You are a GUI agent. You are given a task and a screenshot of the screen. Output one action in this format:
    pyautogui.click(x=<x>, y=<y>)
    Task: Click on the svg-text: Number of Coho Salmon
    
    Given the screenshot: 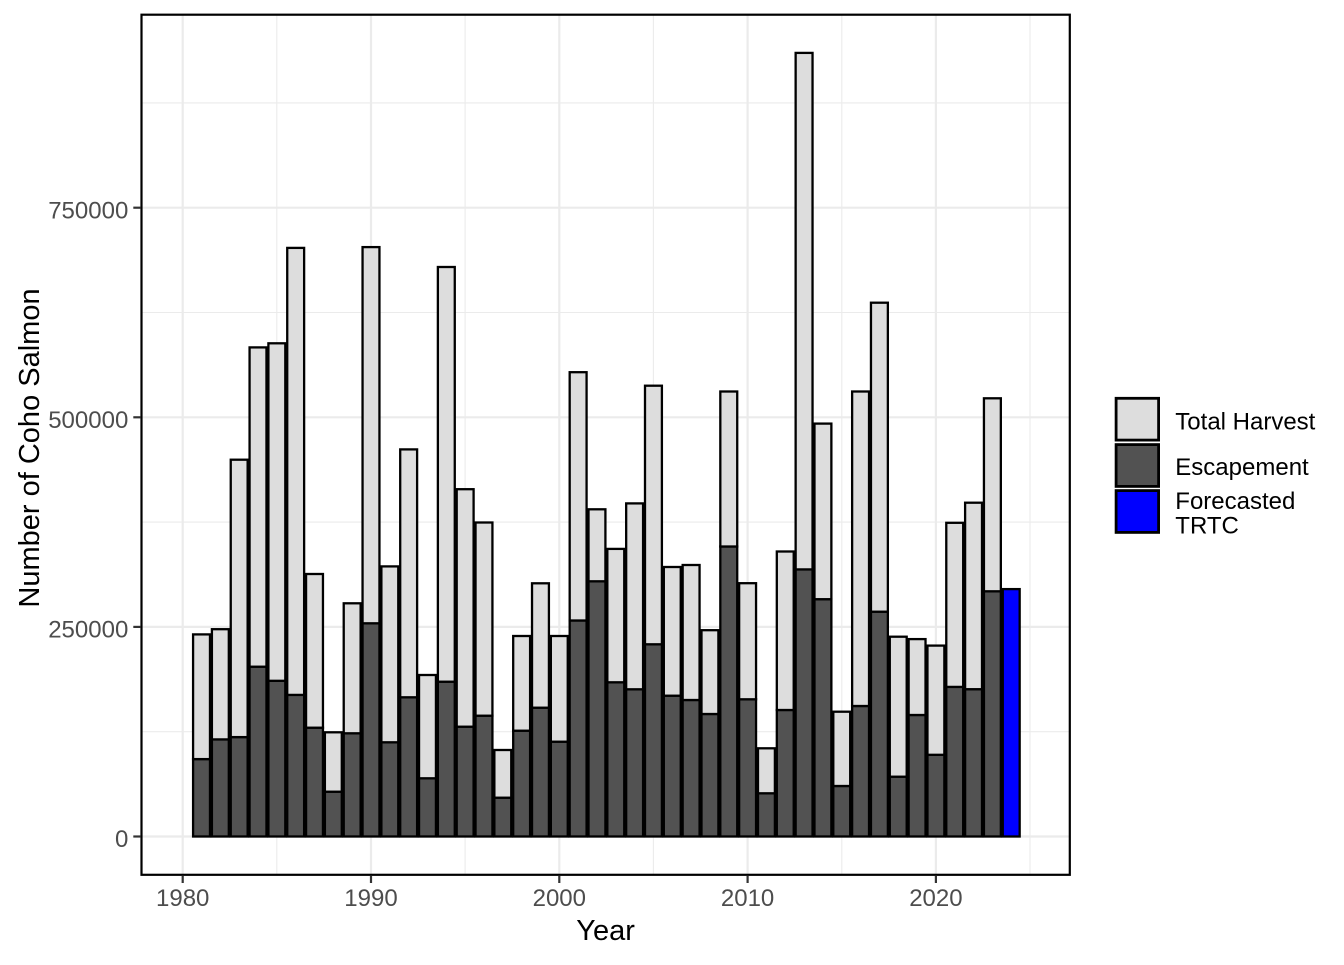 What is the action you would take?
    pyautogui.click(x=30, y=447)
    